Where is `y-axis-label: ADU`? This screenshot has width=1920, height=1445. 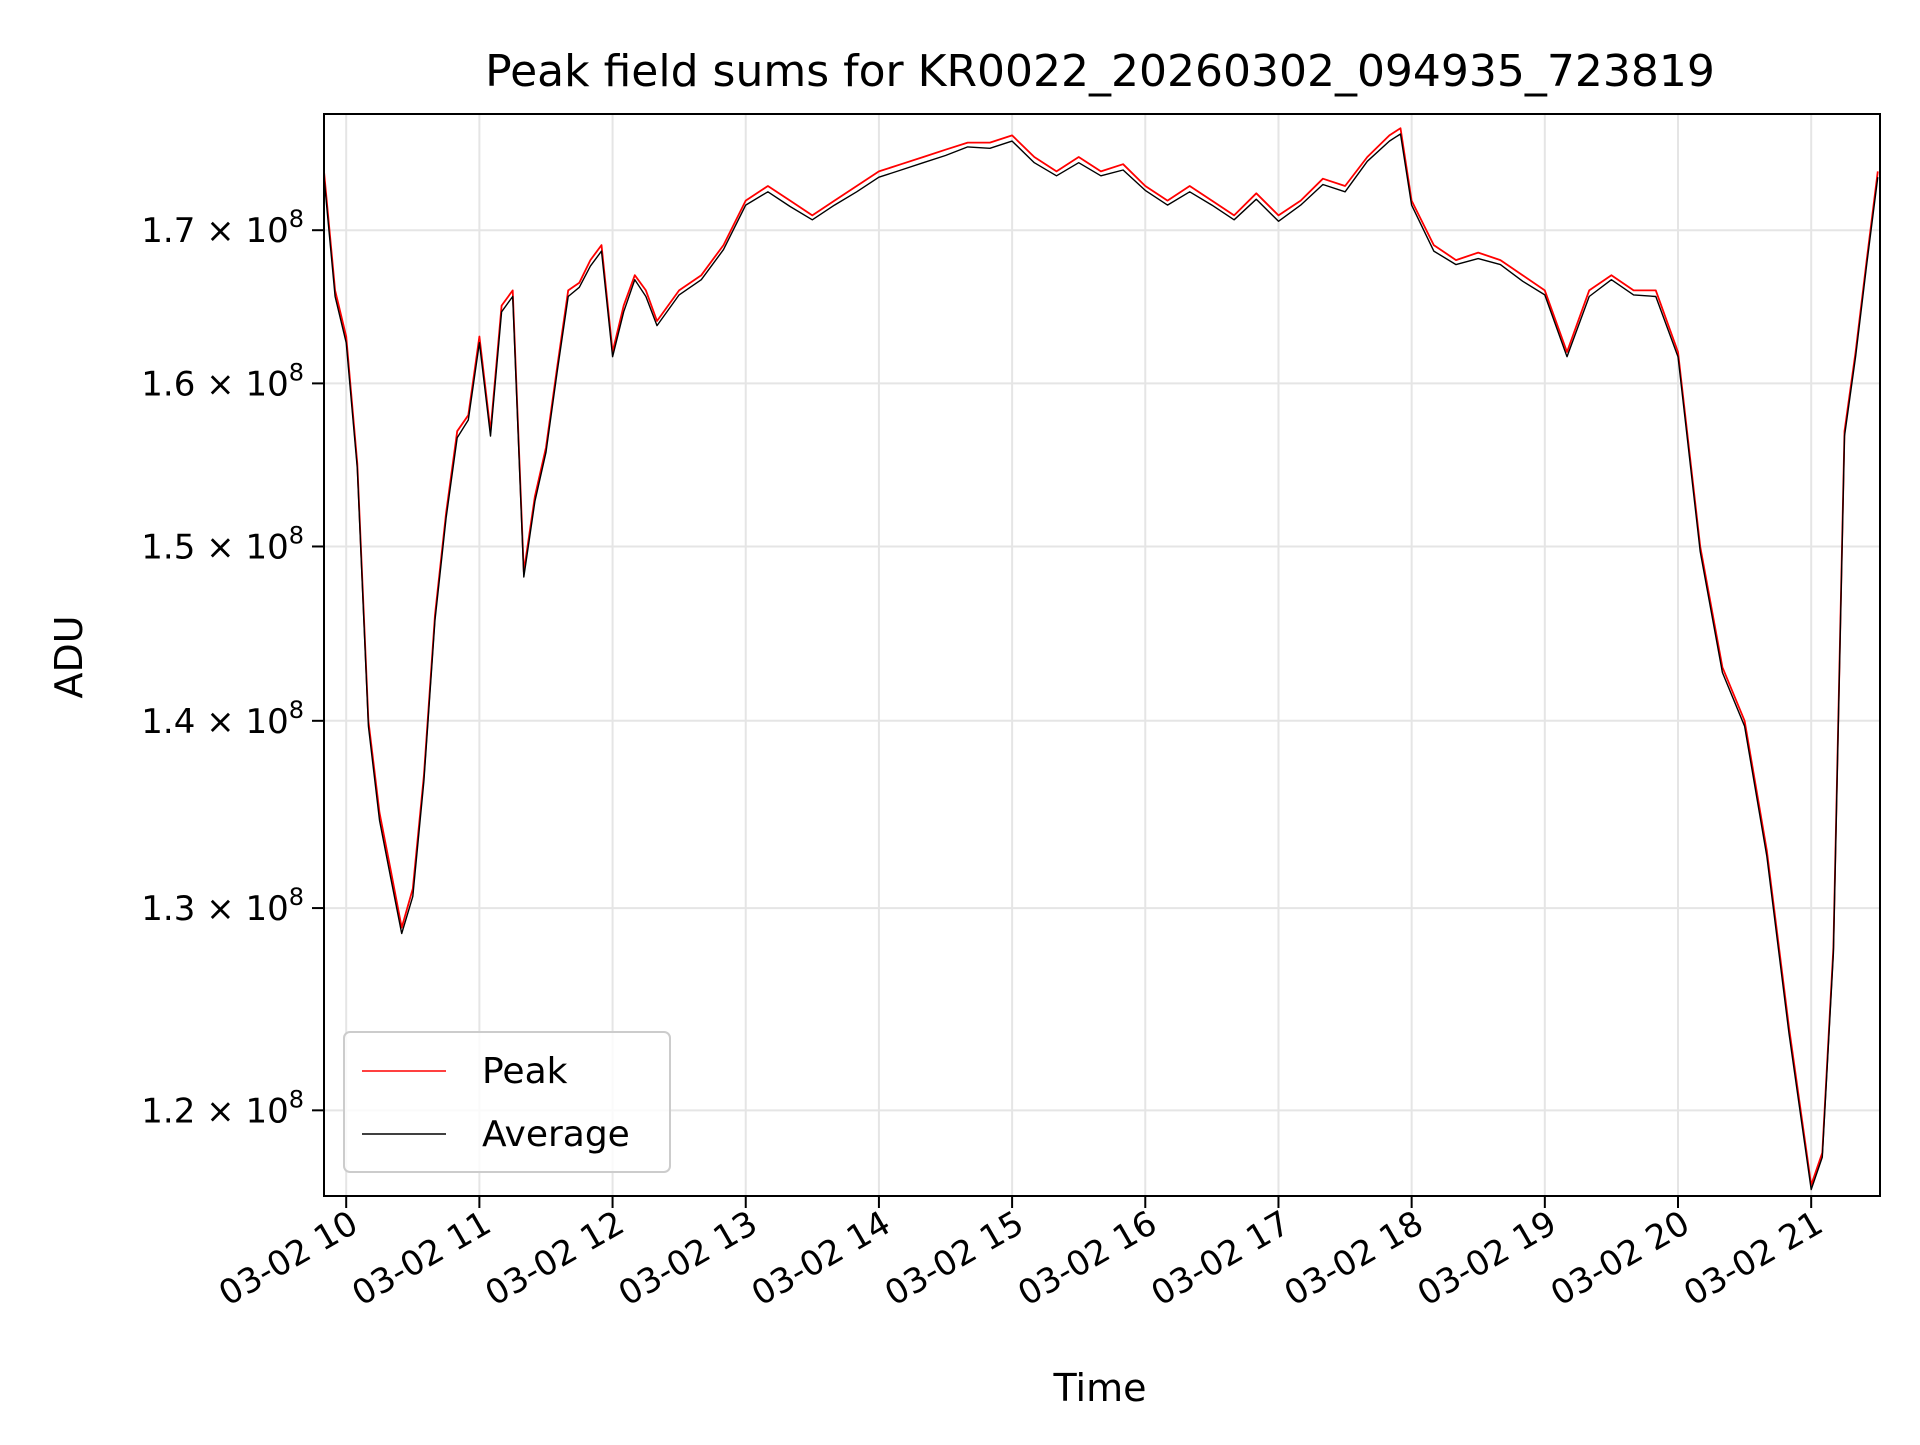
y-axis-label: ADU is located at coordinates (69, 656).